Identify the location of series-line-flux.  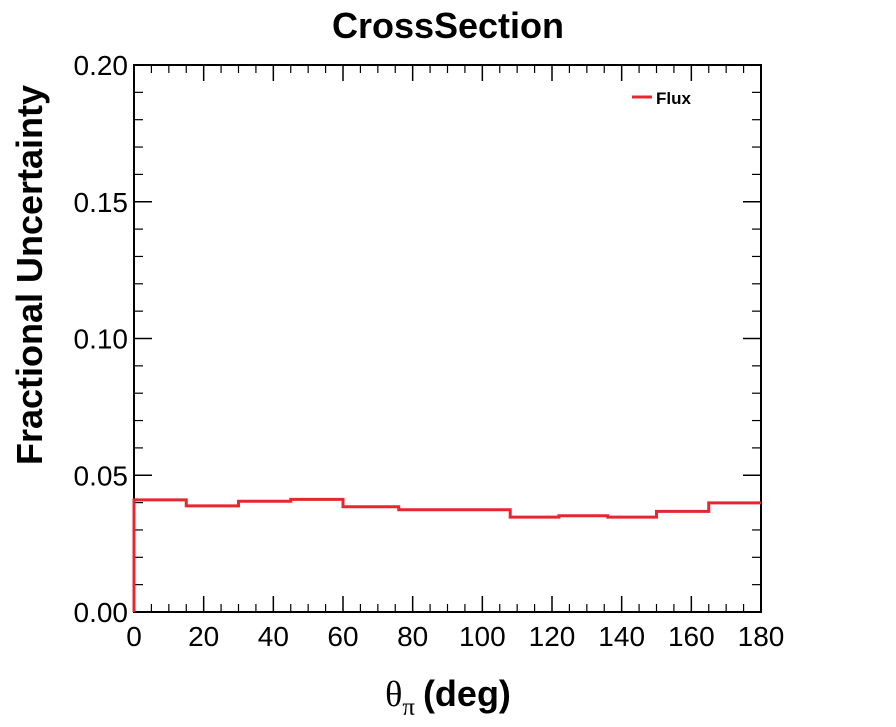
(446, 554).